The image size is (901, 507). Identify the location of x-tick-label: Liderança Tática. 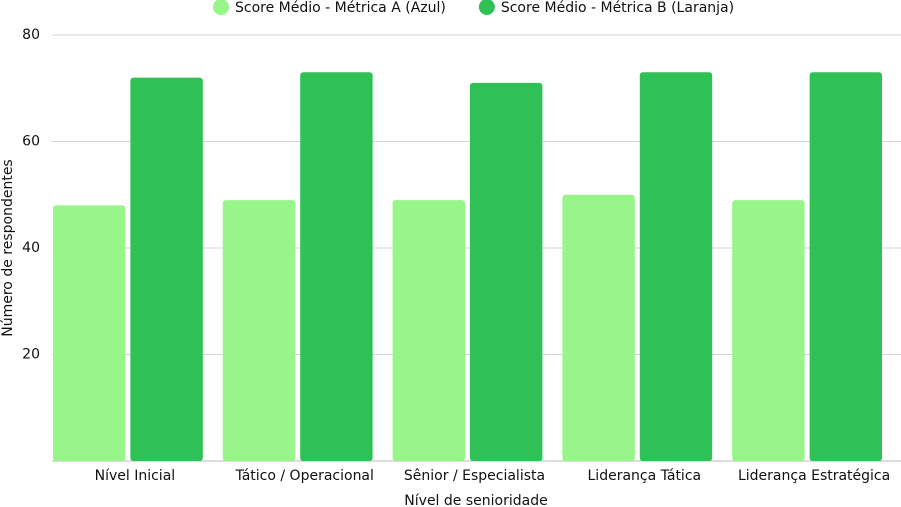
(645, 476).